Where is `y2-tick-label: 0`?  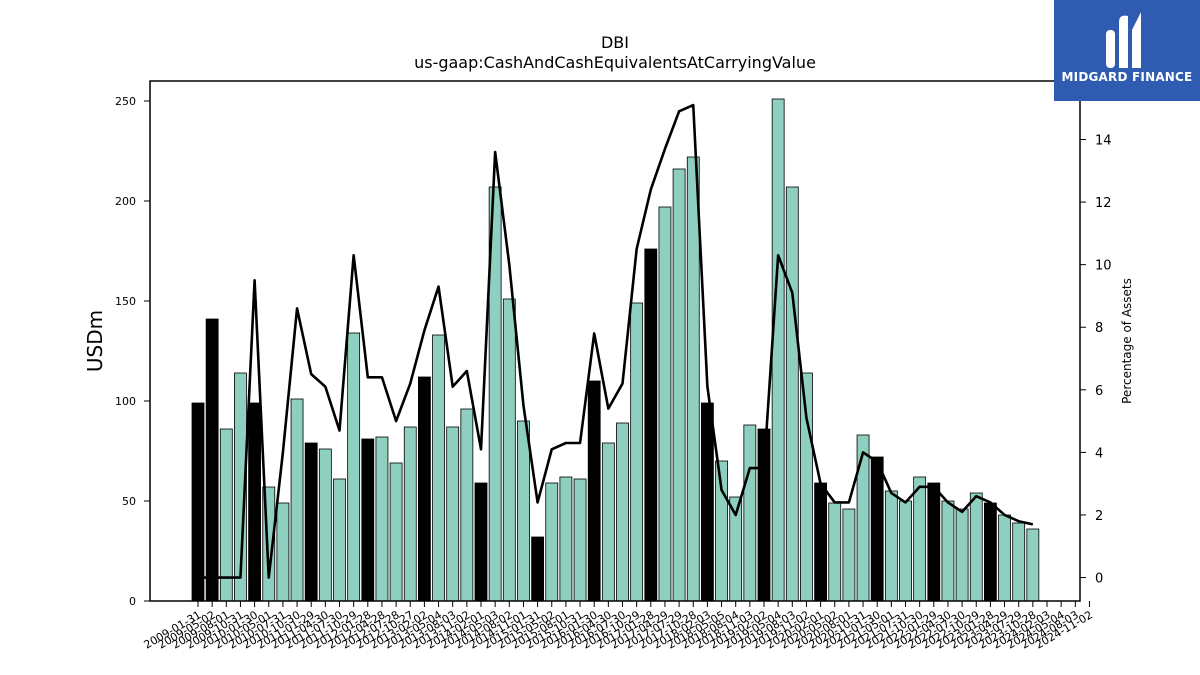
y2-tick-label: 0 is located at coordinates (1099, 579).